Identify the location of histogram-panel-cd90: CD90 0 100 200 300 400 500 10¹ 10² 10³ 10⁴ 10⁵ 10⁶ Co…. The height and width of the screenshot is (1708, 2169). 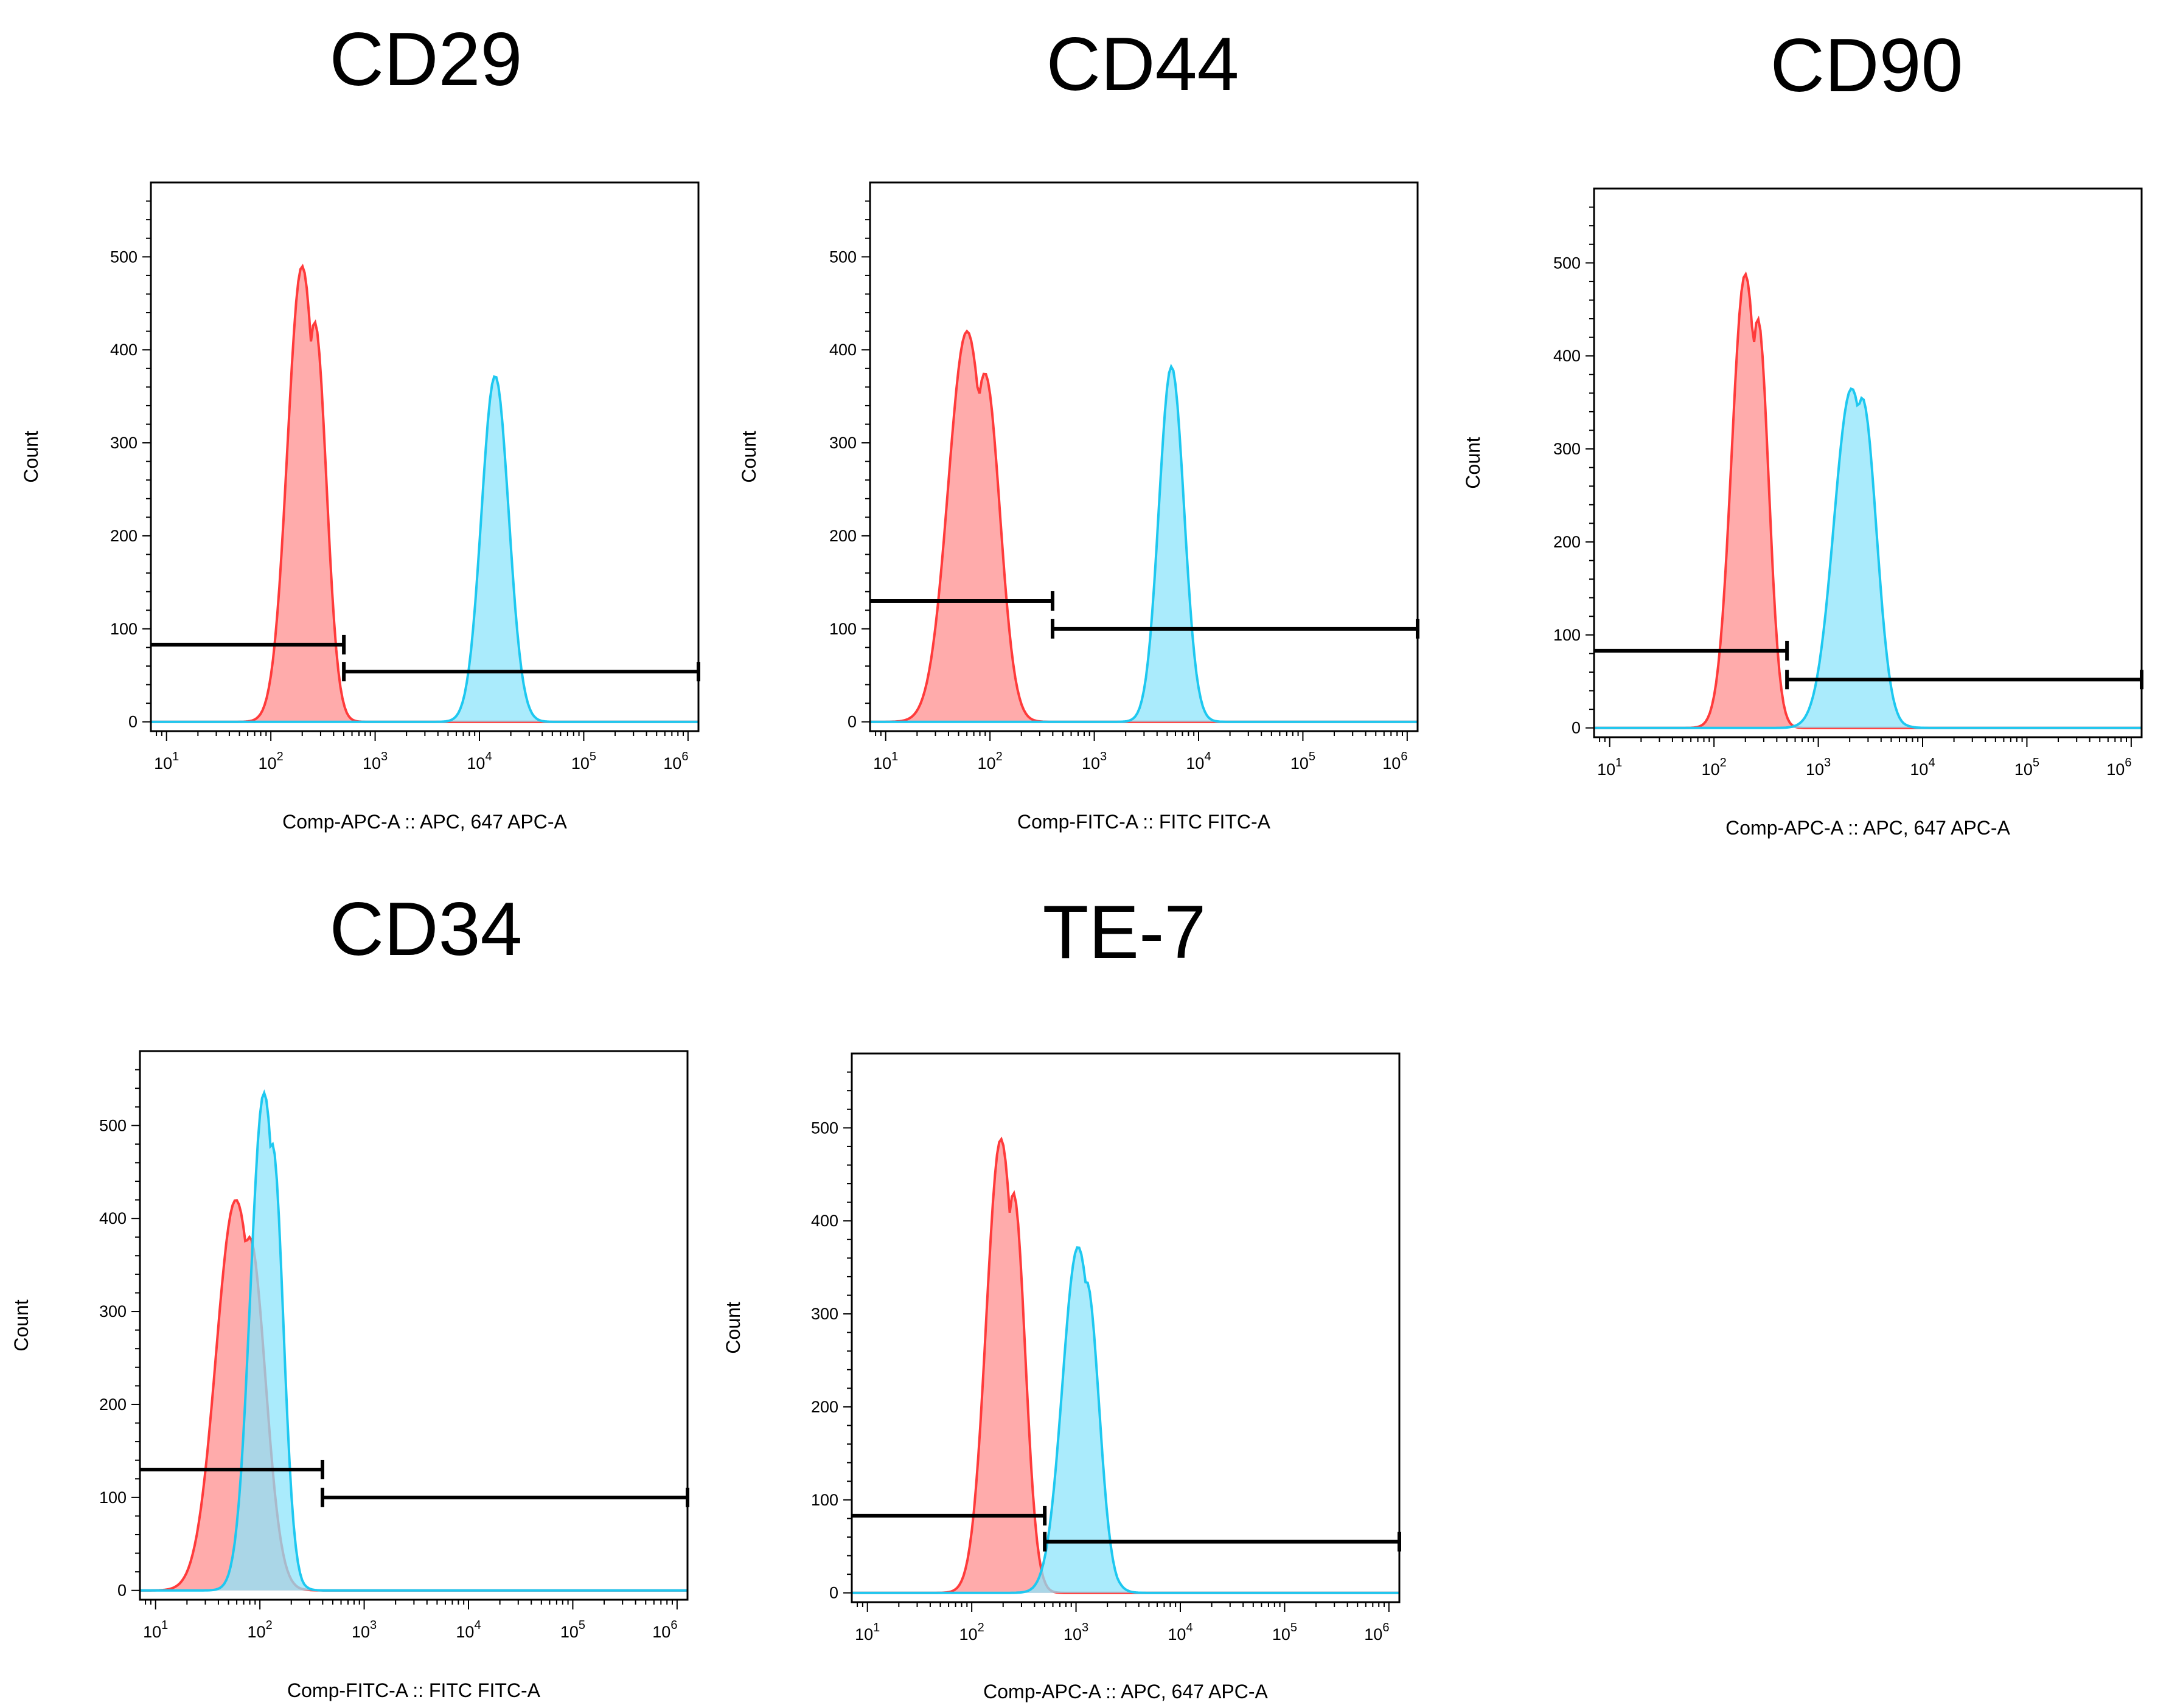
(1802, 431).